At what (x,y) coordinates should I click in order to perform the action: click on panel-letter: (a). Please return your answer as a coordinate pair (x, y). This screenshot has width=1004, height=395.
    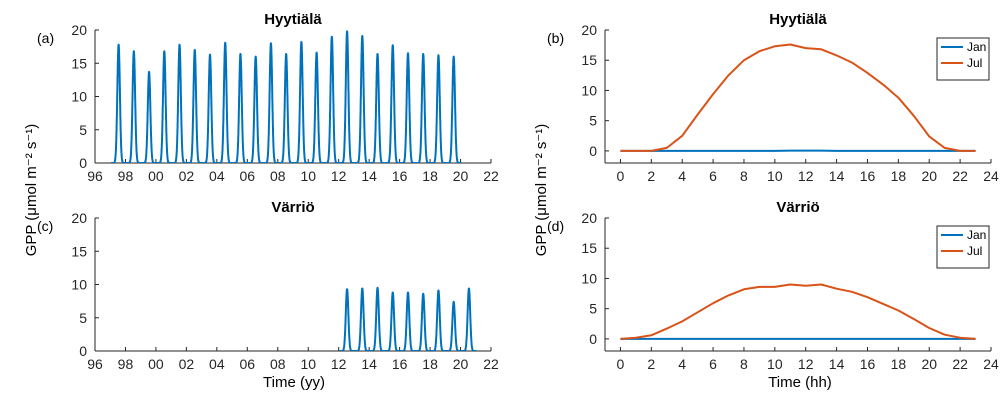
    Looking at the image, I should click on (45, 38).